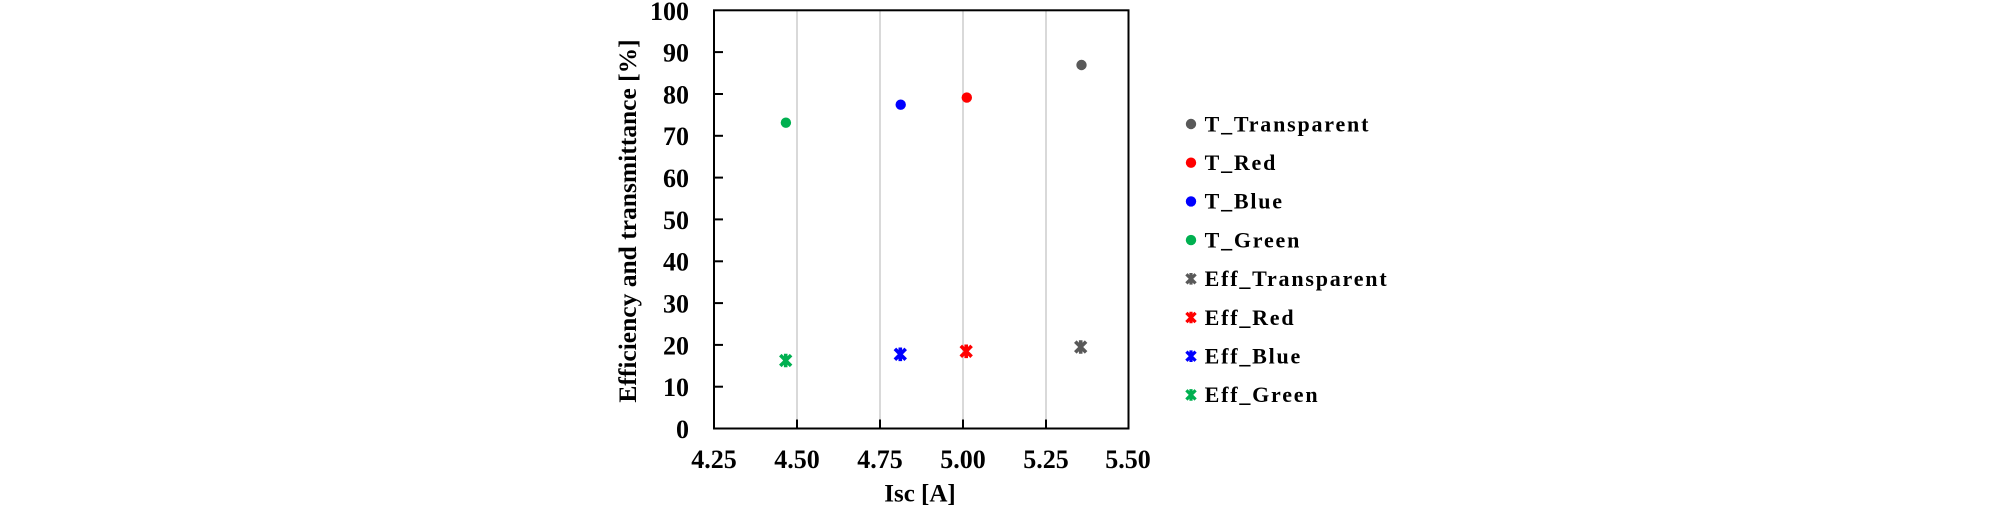 The image size is (2008, 510). Describe the element at coordinates (1297, 278) in the screenshot. I see `svg-text: Eff_Transparent` at that location.